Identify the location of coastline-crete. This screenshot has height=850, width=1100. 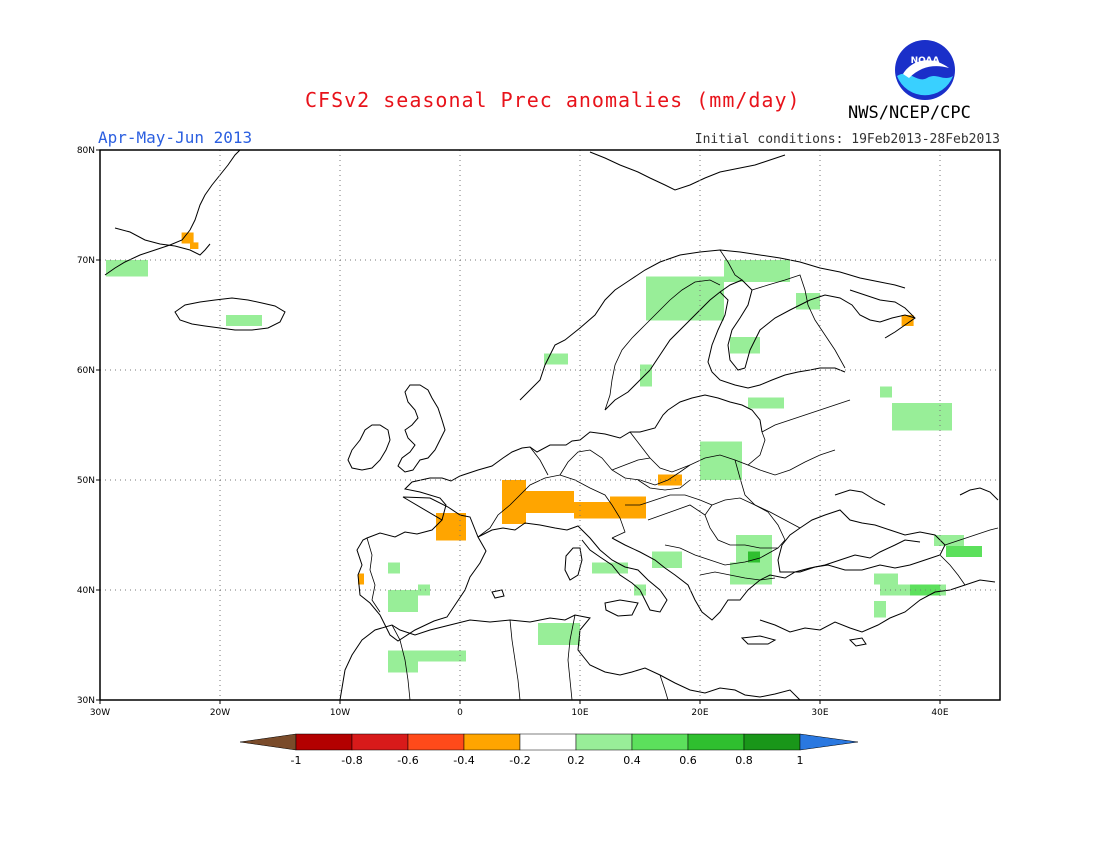
(758, 640).